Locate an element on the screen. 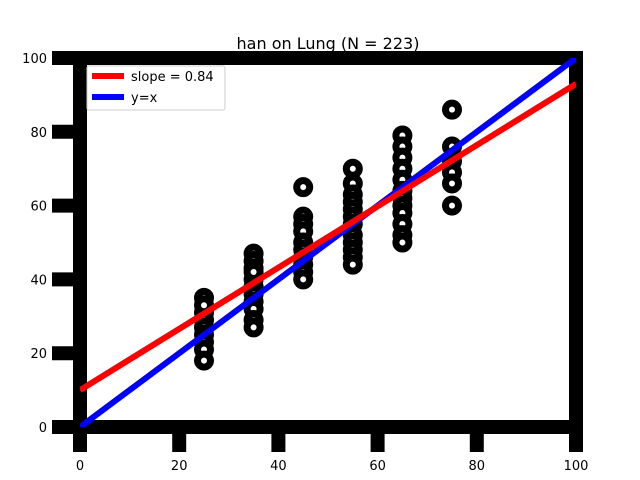 The image size is (640, 480). y-tick-label: 0 is located at coordinates (43, 428).